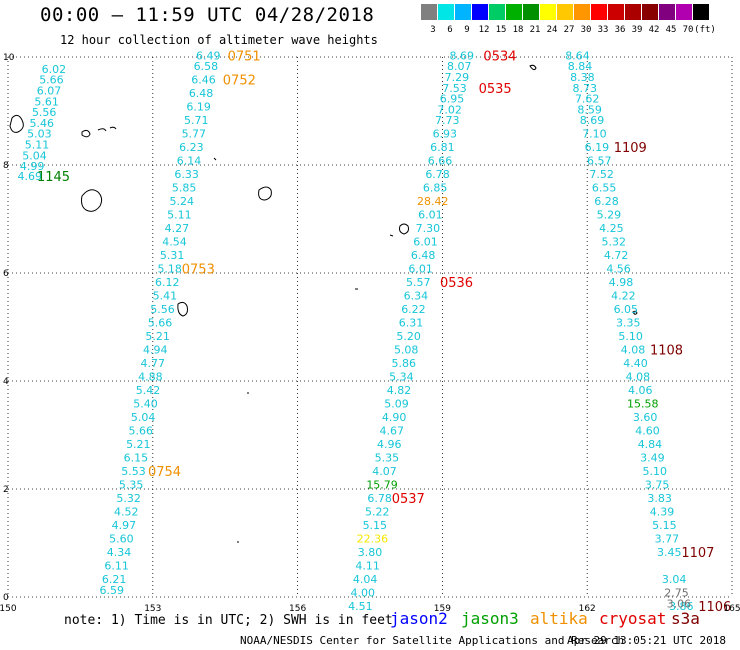 This screenshot has height=650, width=740. Describe the element at coordinates (6, 490) in the screenshot. I see `y-tick-label: 2` at that location.